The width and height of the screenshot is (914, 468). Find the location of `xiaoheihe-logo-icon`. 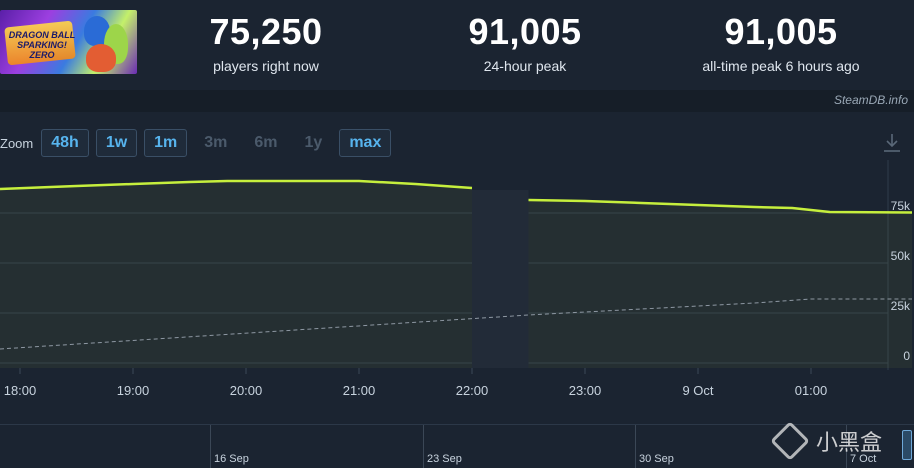

xiaoheihe-logo-icon is located at coordinates (790, 441).